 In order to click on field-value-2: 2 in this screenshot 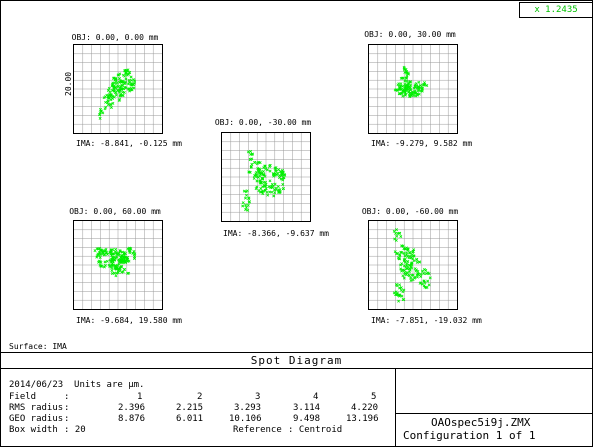, I will do `click(200, 397)`.